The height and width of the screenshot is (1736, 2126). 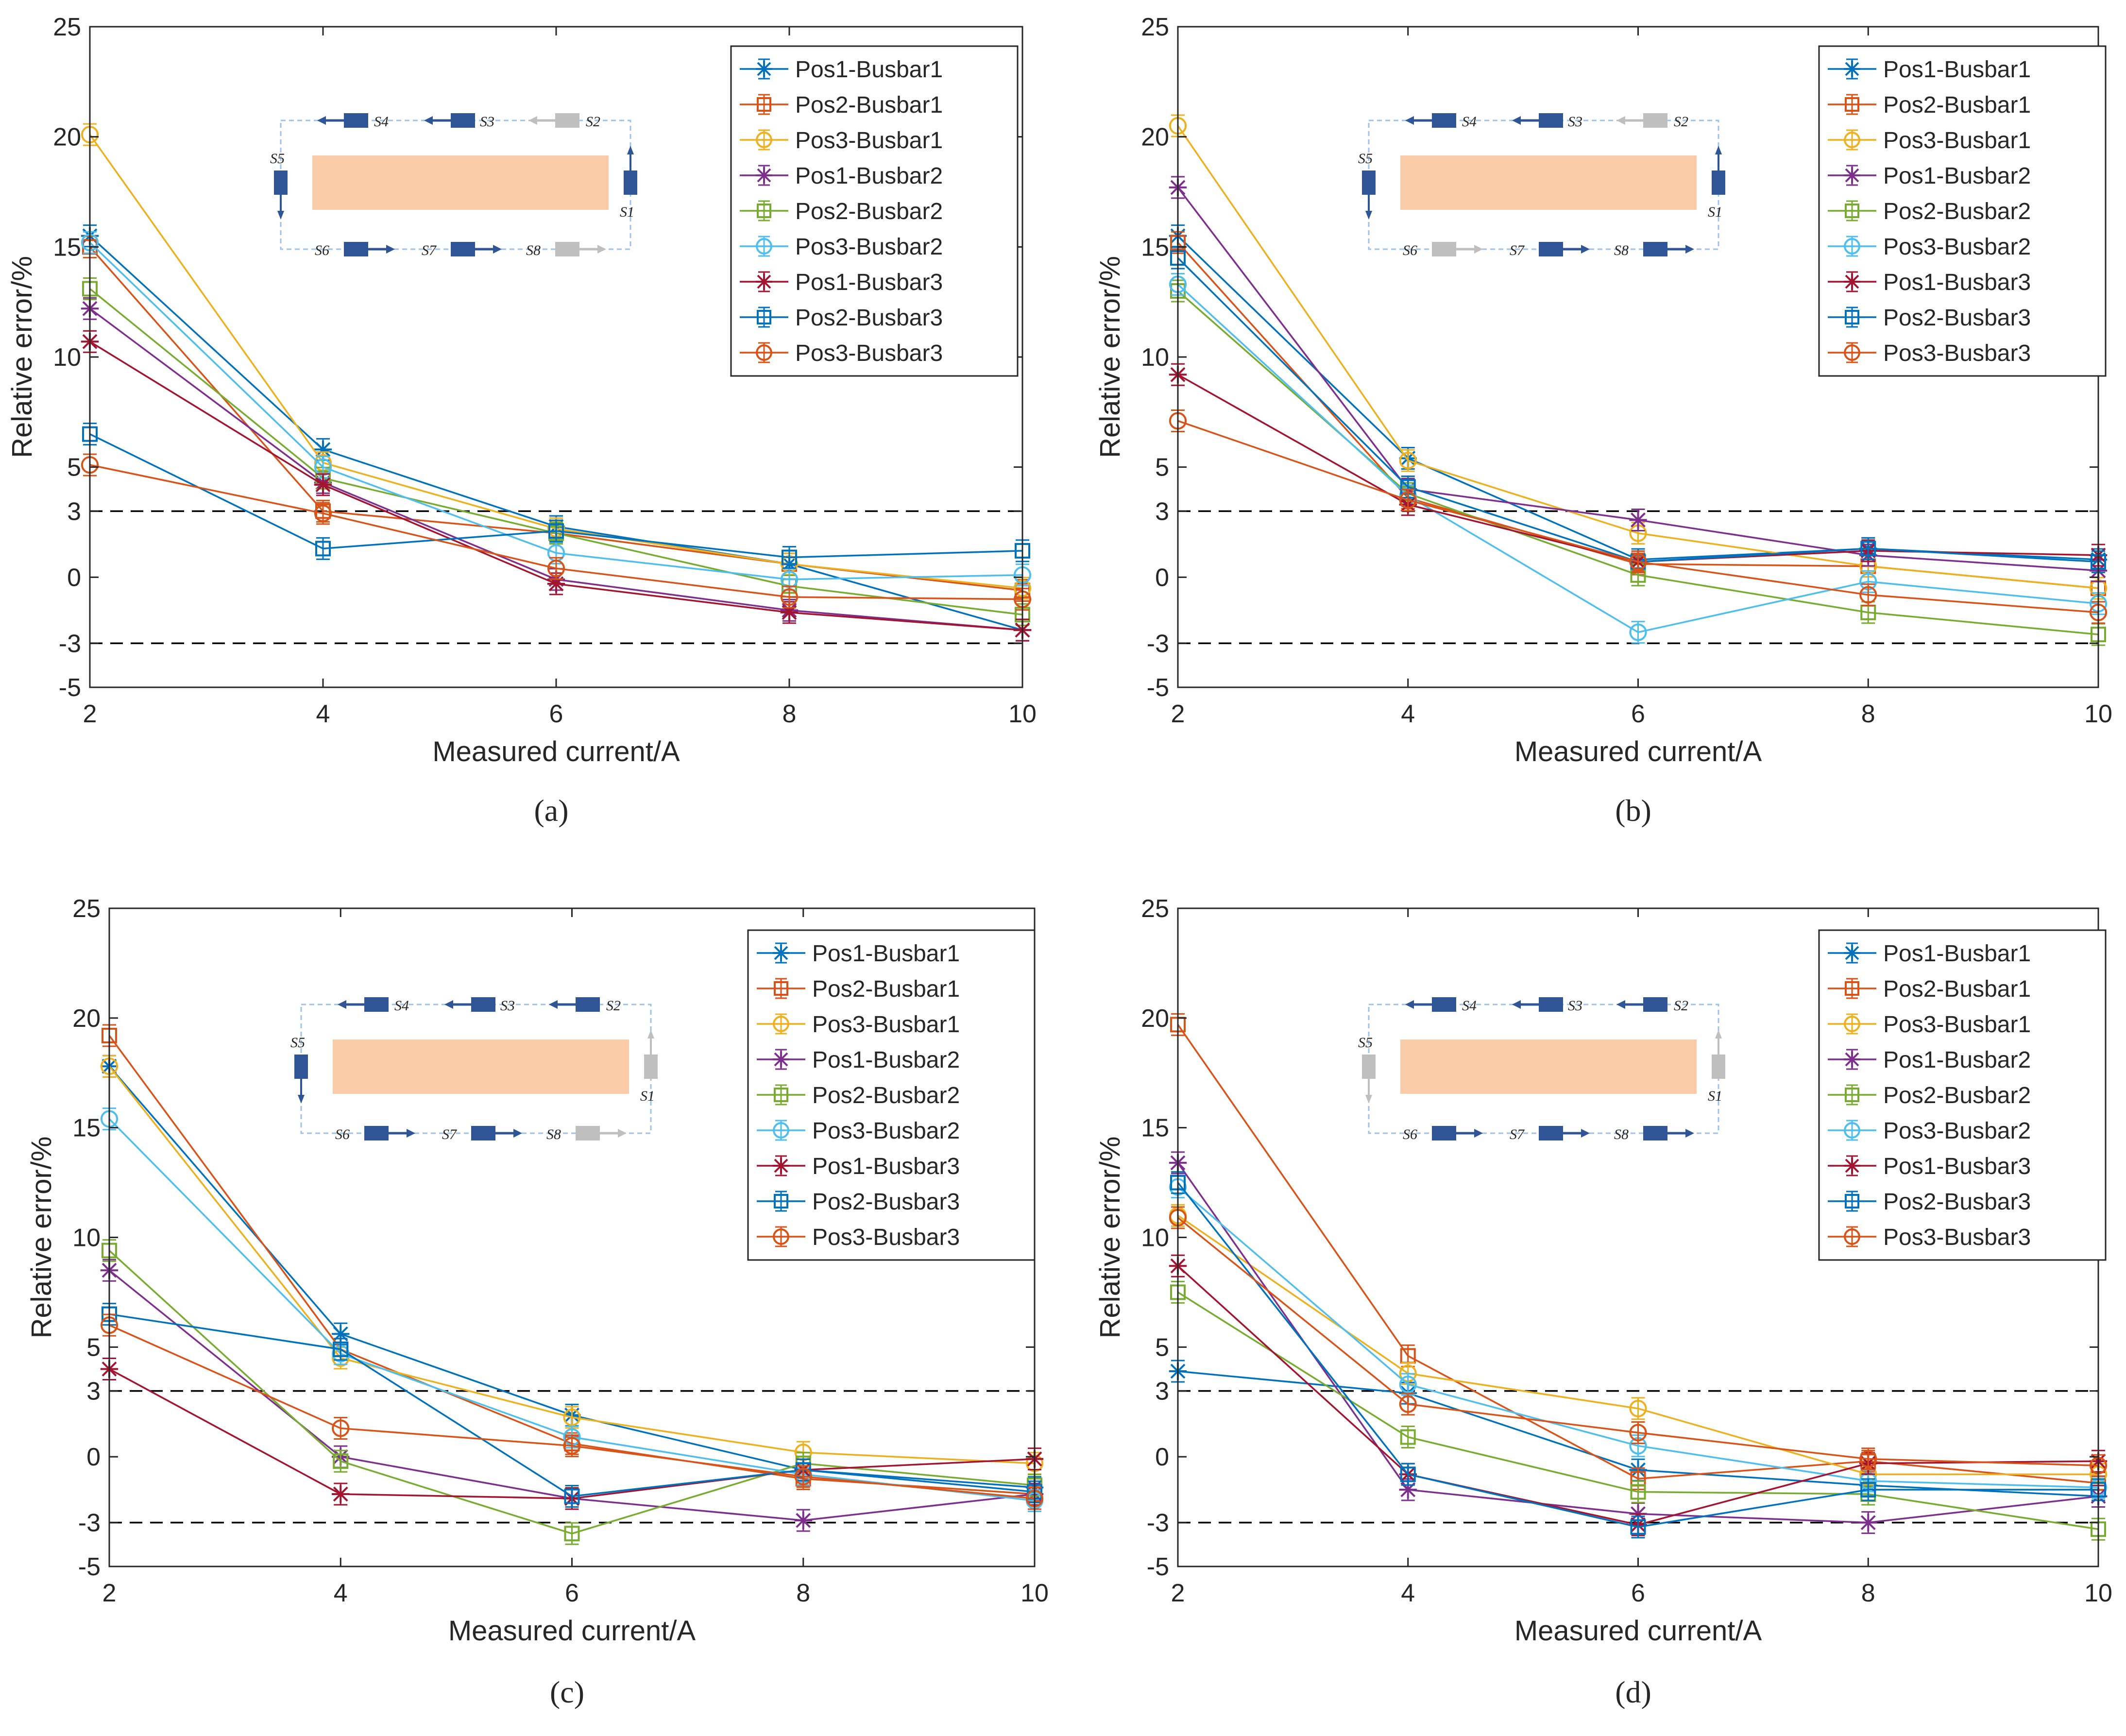 I want to click on legend-label: Pos1-Busbar1, so click(x=1957, y=70).